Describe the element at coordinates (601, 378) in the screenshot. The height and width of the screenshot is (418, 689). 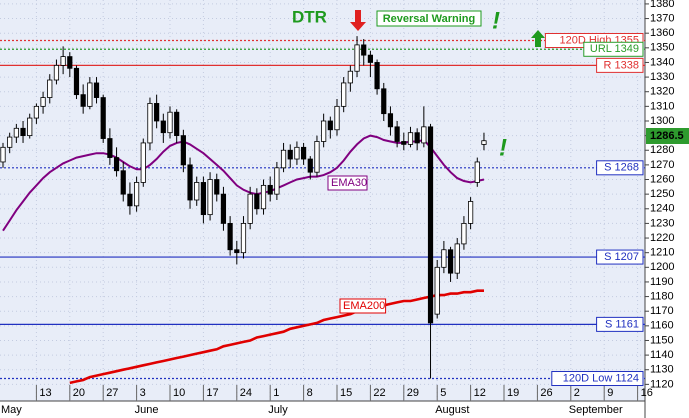
I see `level-label: 120D Low 1124` at that location.